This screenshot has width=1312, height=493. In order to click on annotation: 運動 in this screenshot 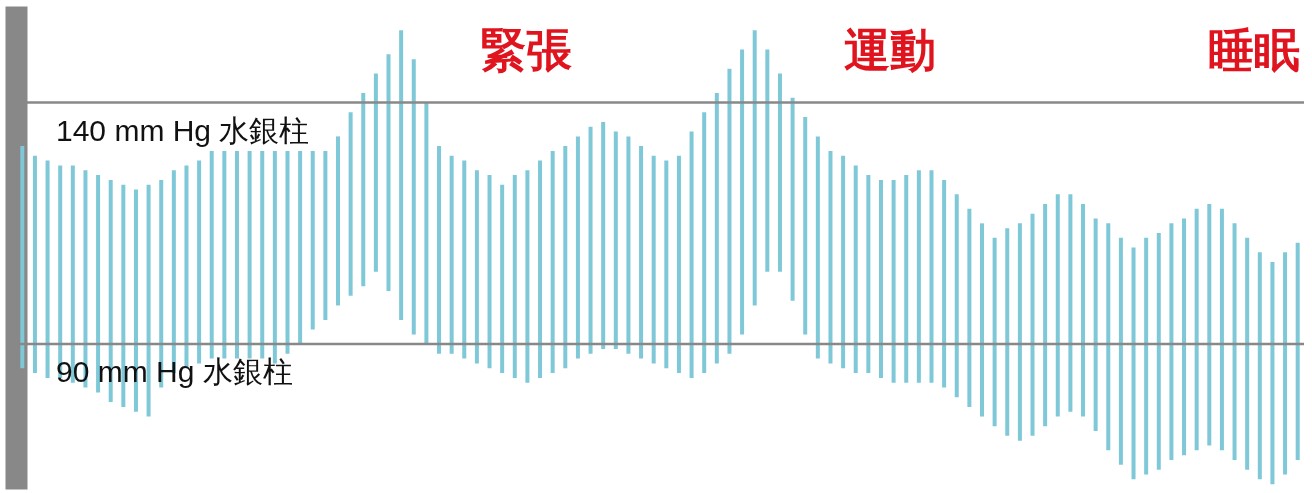, I will do `click(890, 50)`.